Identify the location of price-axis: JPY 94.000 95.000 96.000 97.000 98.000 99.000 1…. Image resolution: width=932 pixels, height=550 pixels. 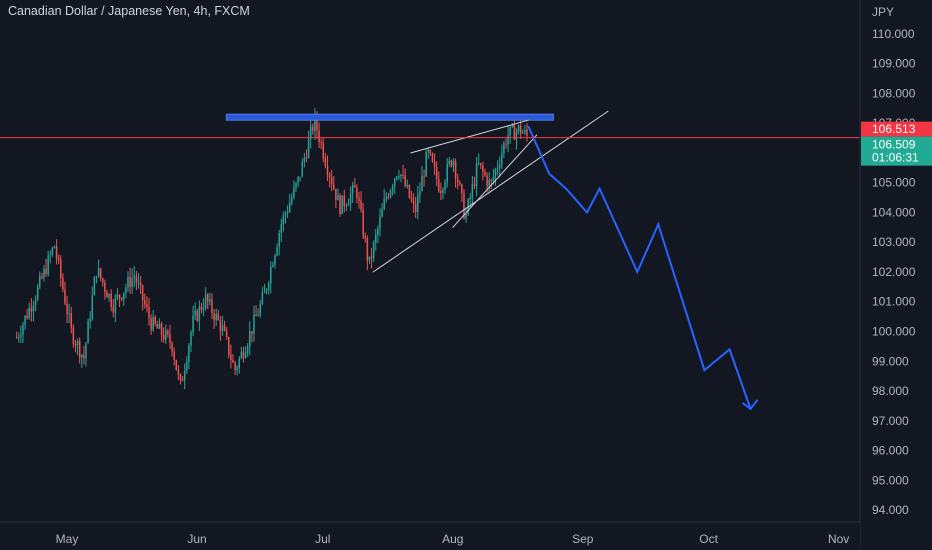
(895, 275).